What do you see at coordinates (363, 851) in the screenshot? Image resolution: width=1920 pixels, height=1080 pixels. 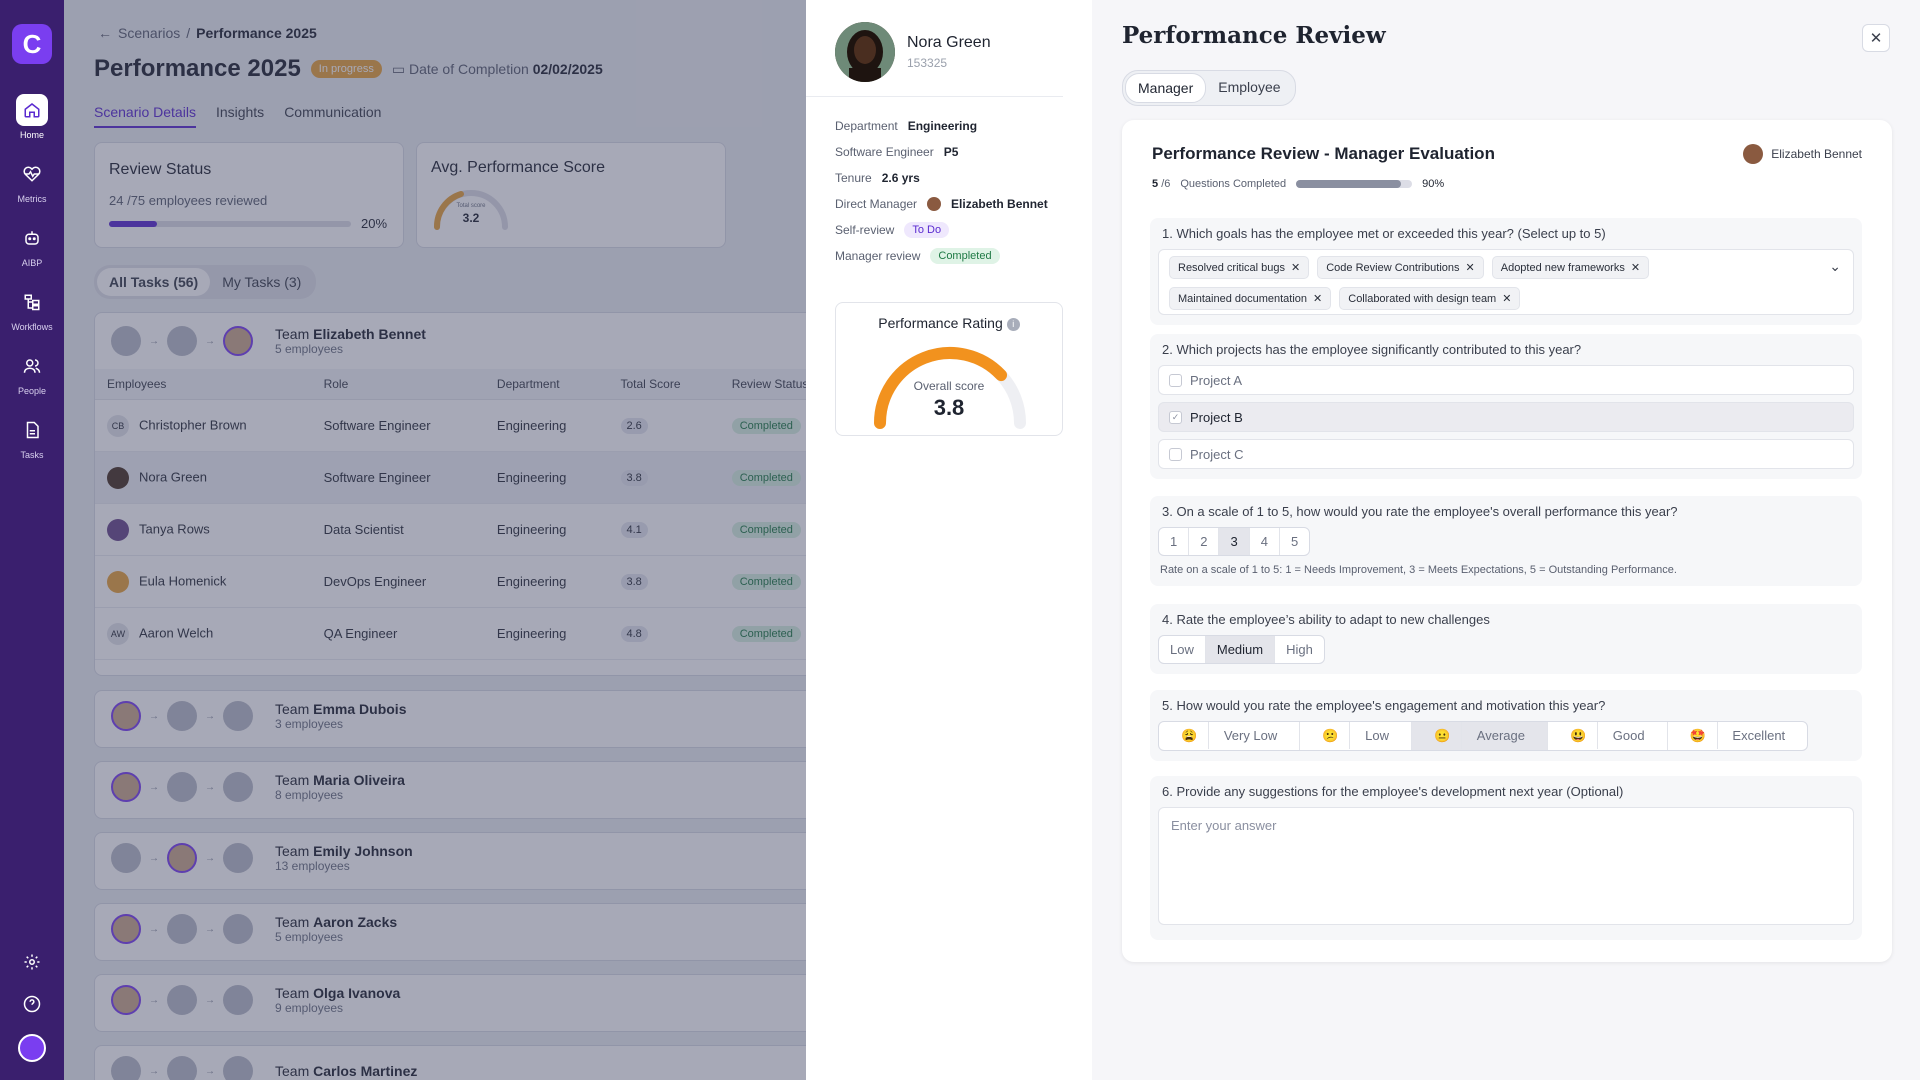 I see `team-lead: Emily Johnson` at bounding box center [363, 851].